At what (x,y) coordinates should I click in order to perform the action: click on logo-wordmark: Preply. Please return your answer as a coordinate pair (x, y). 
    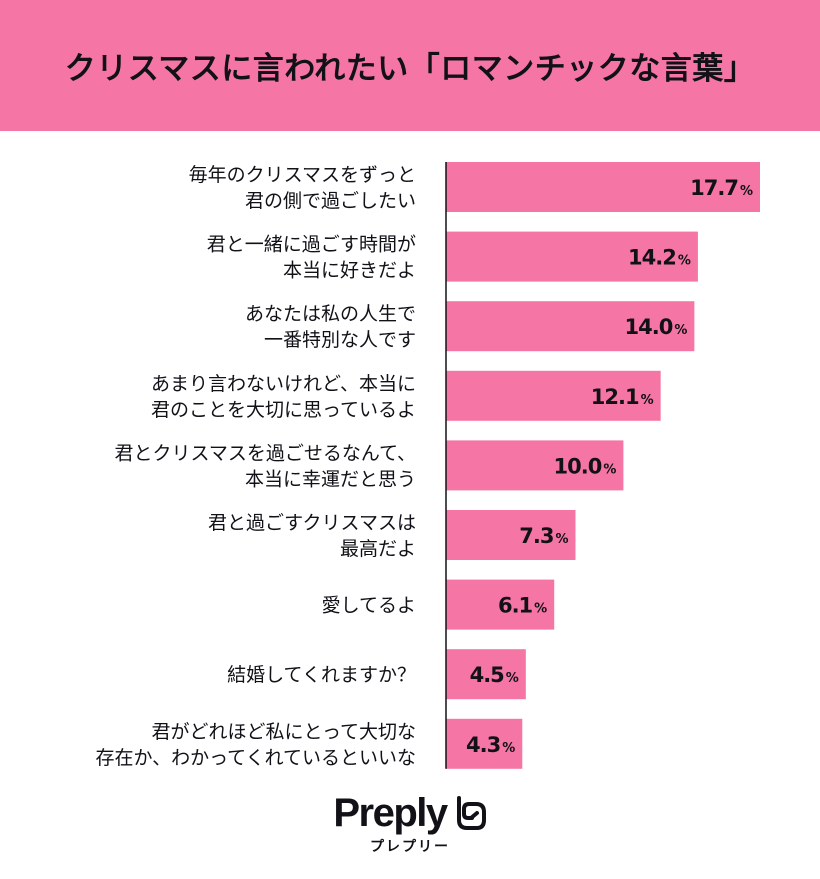
    Looking at the image, I should click on (390, 813).